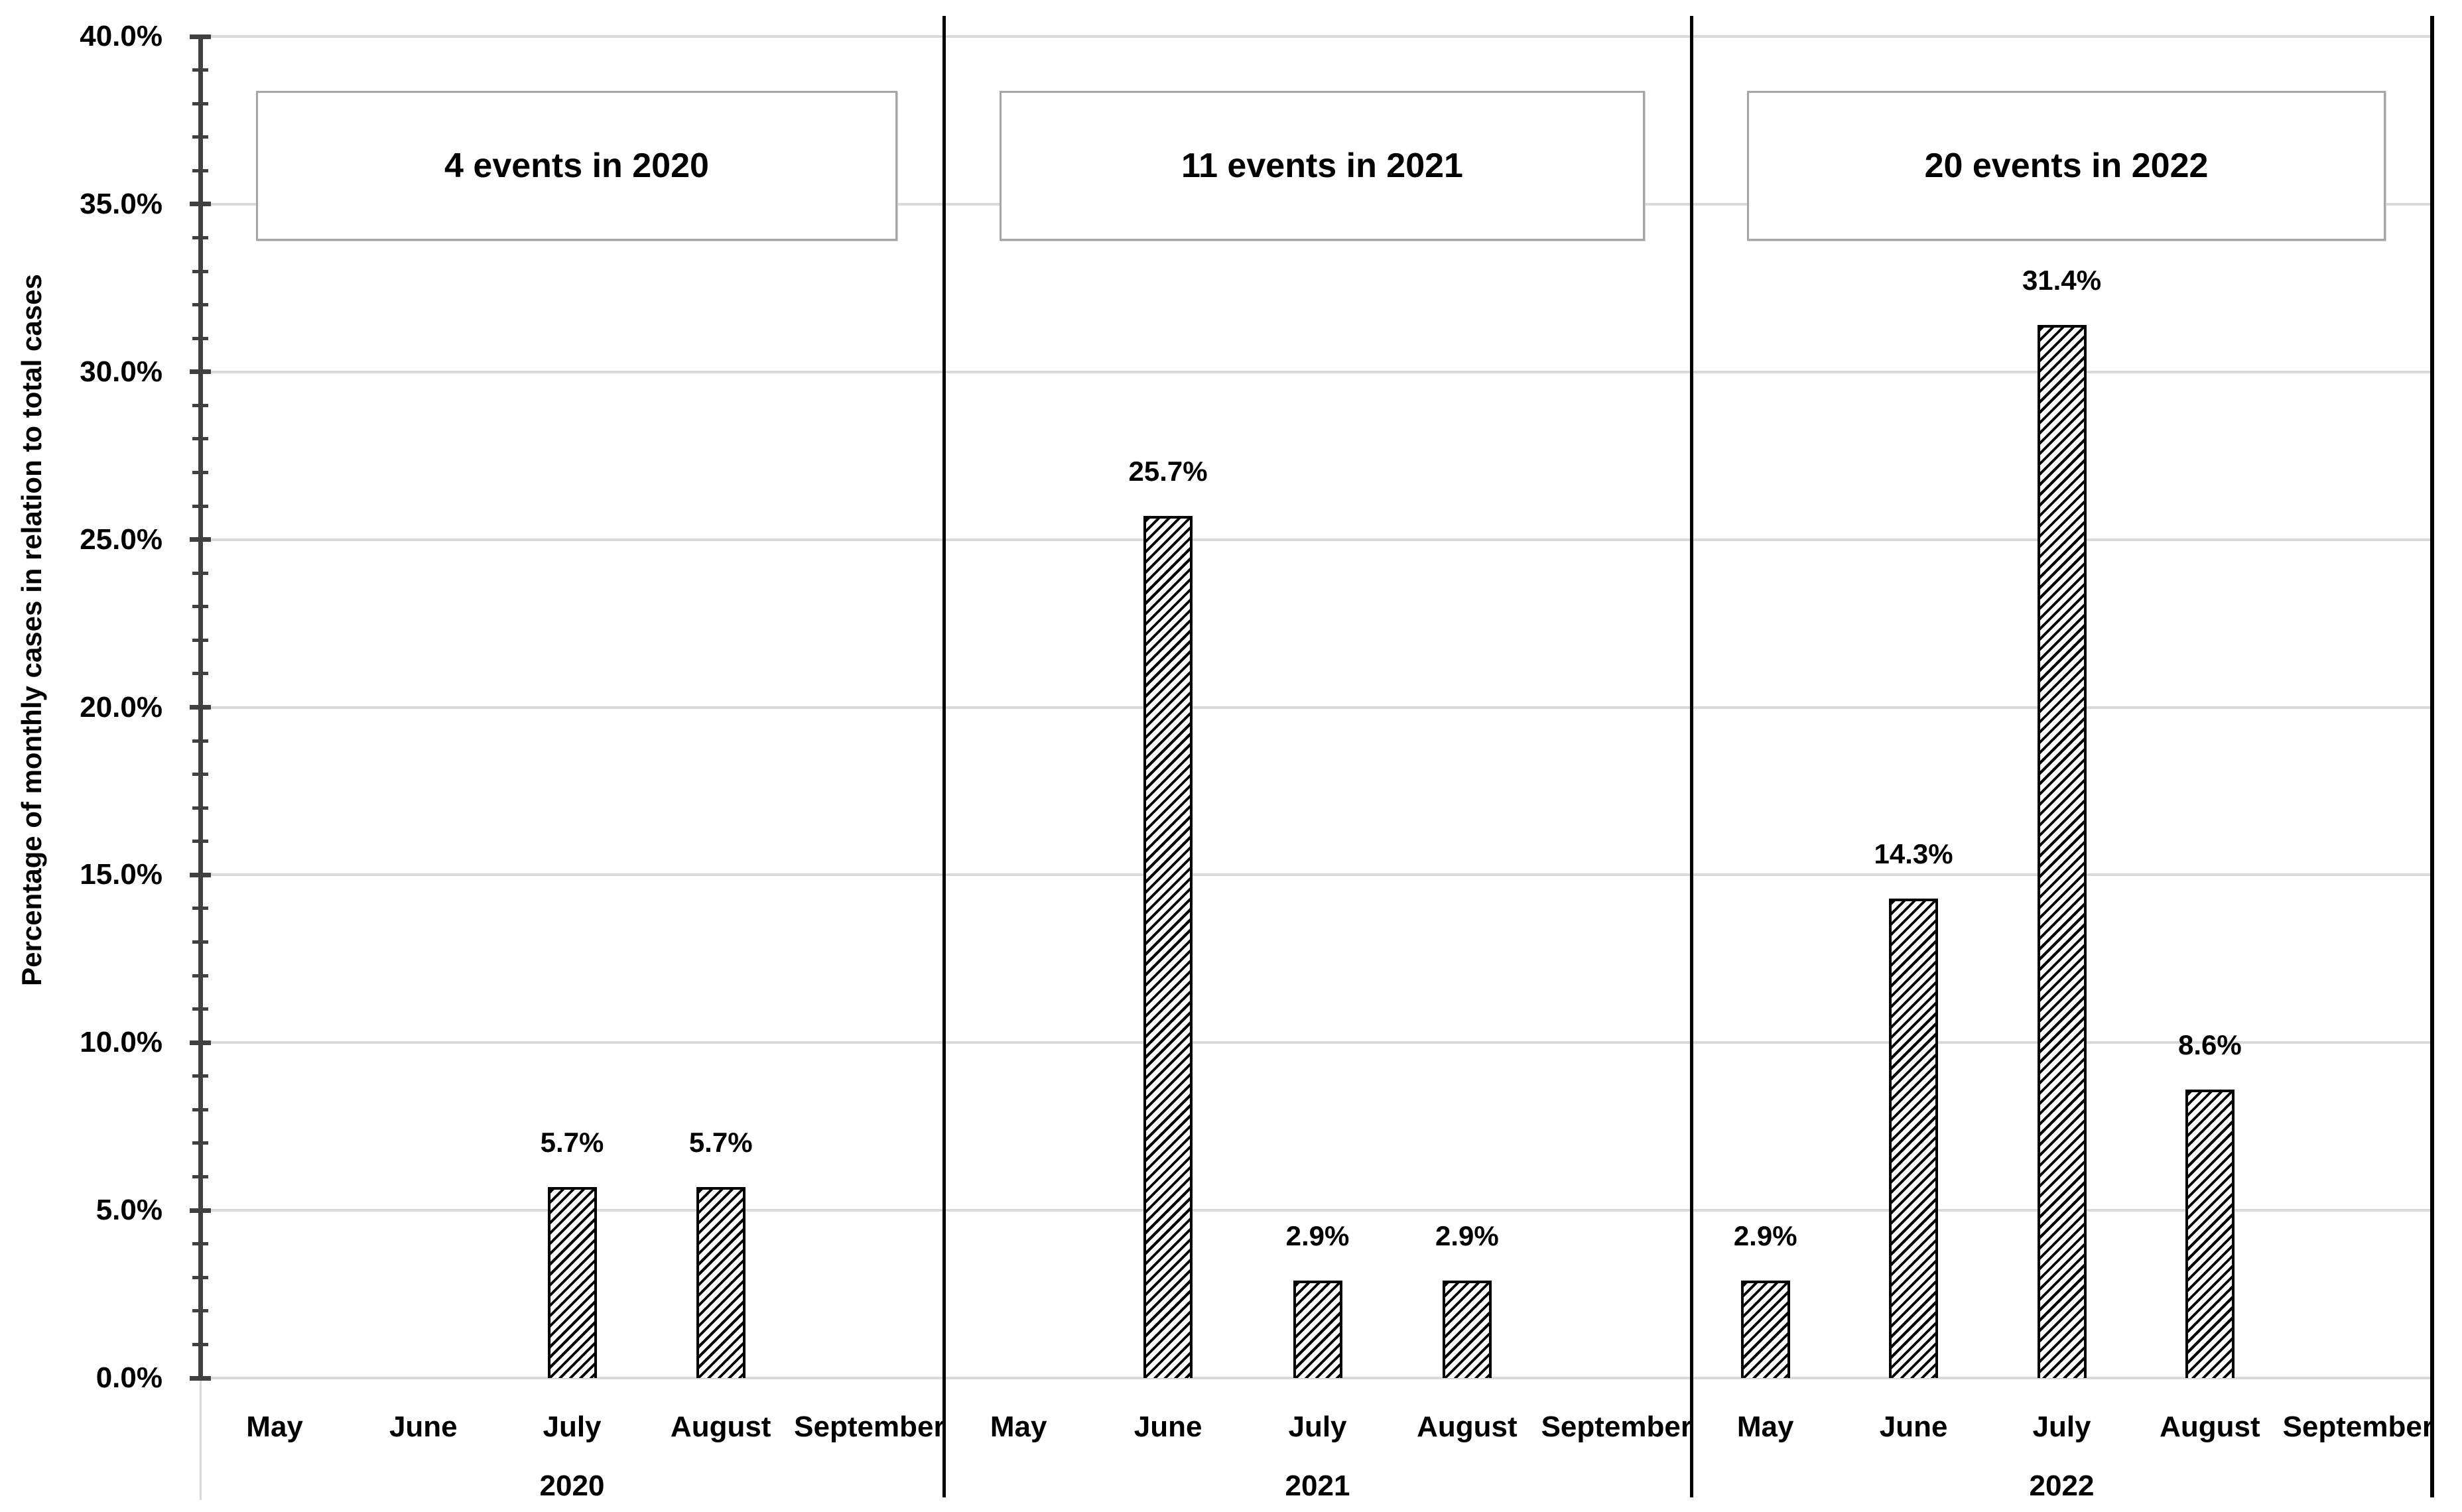 The image size is (2462, 1512). I want to click on annotation-box-2020: 4 events in 2020, so click(577, 166).